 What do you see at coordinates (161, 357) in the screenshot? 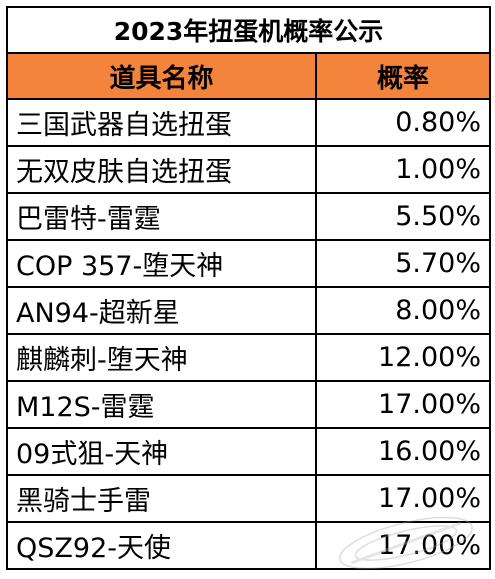
I see `item-name-cell: 麒麟刺-堕天神` at bounding box center [161, 357].